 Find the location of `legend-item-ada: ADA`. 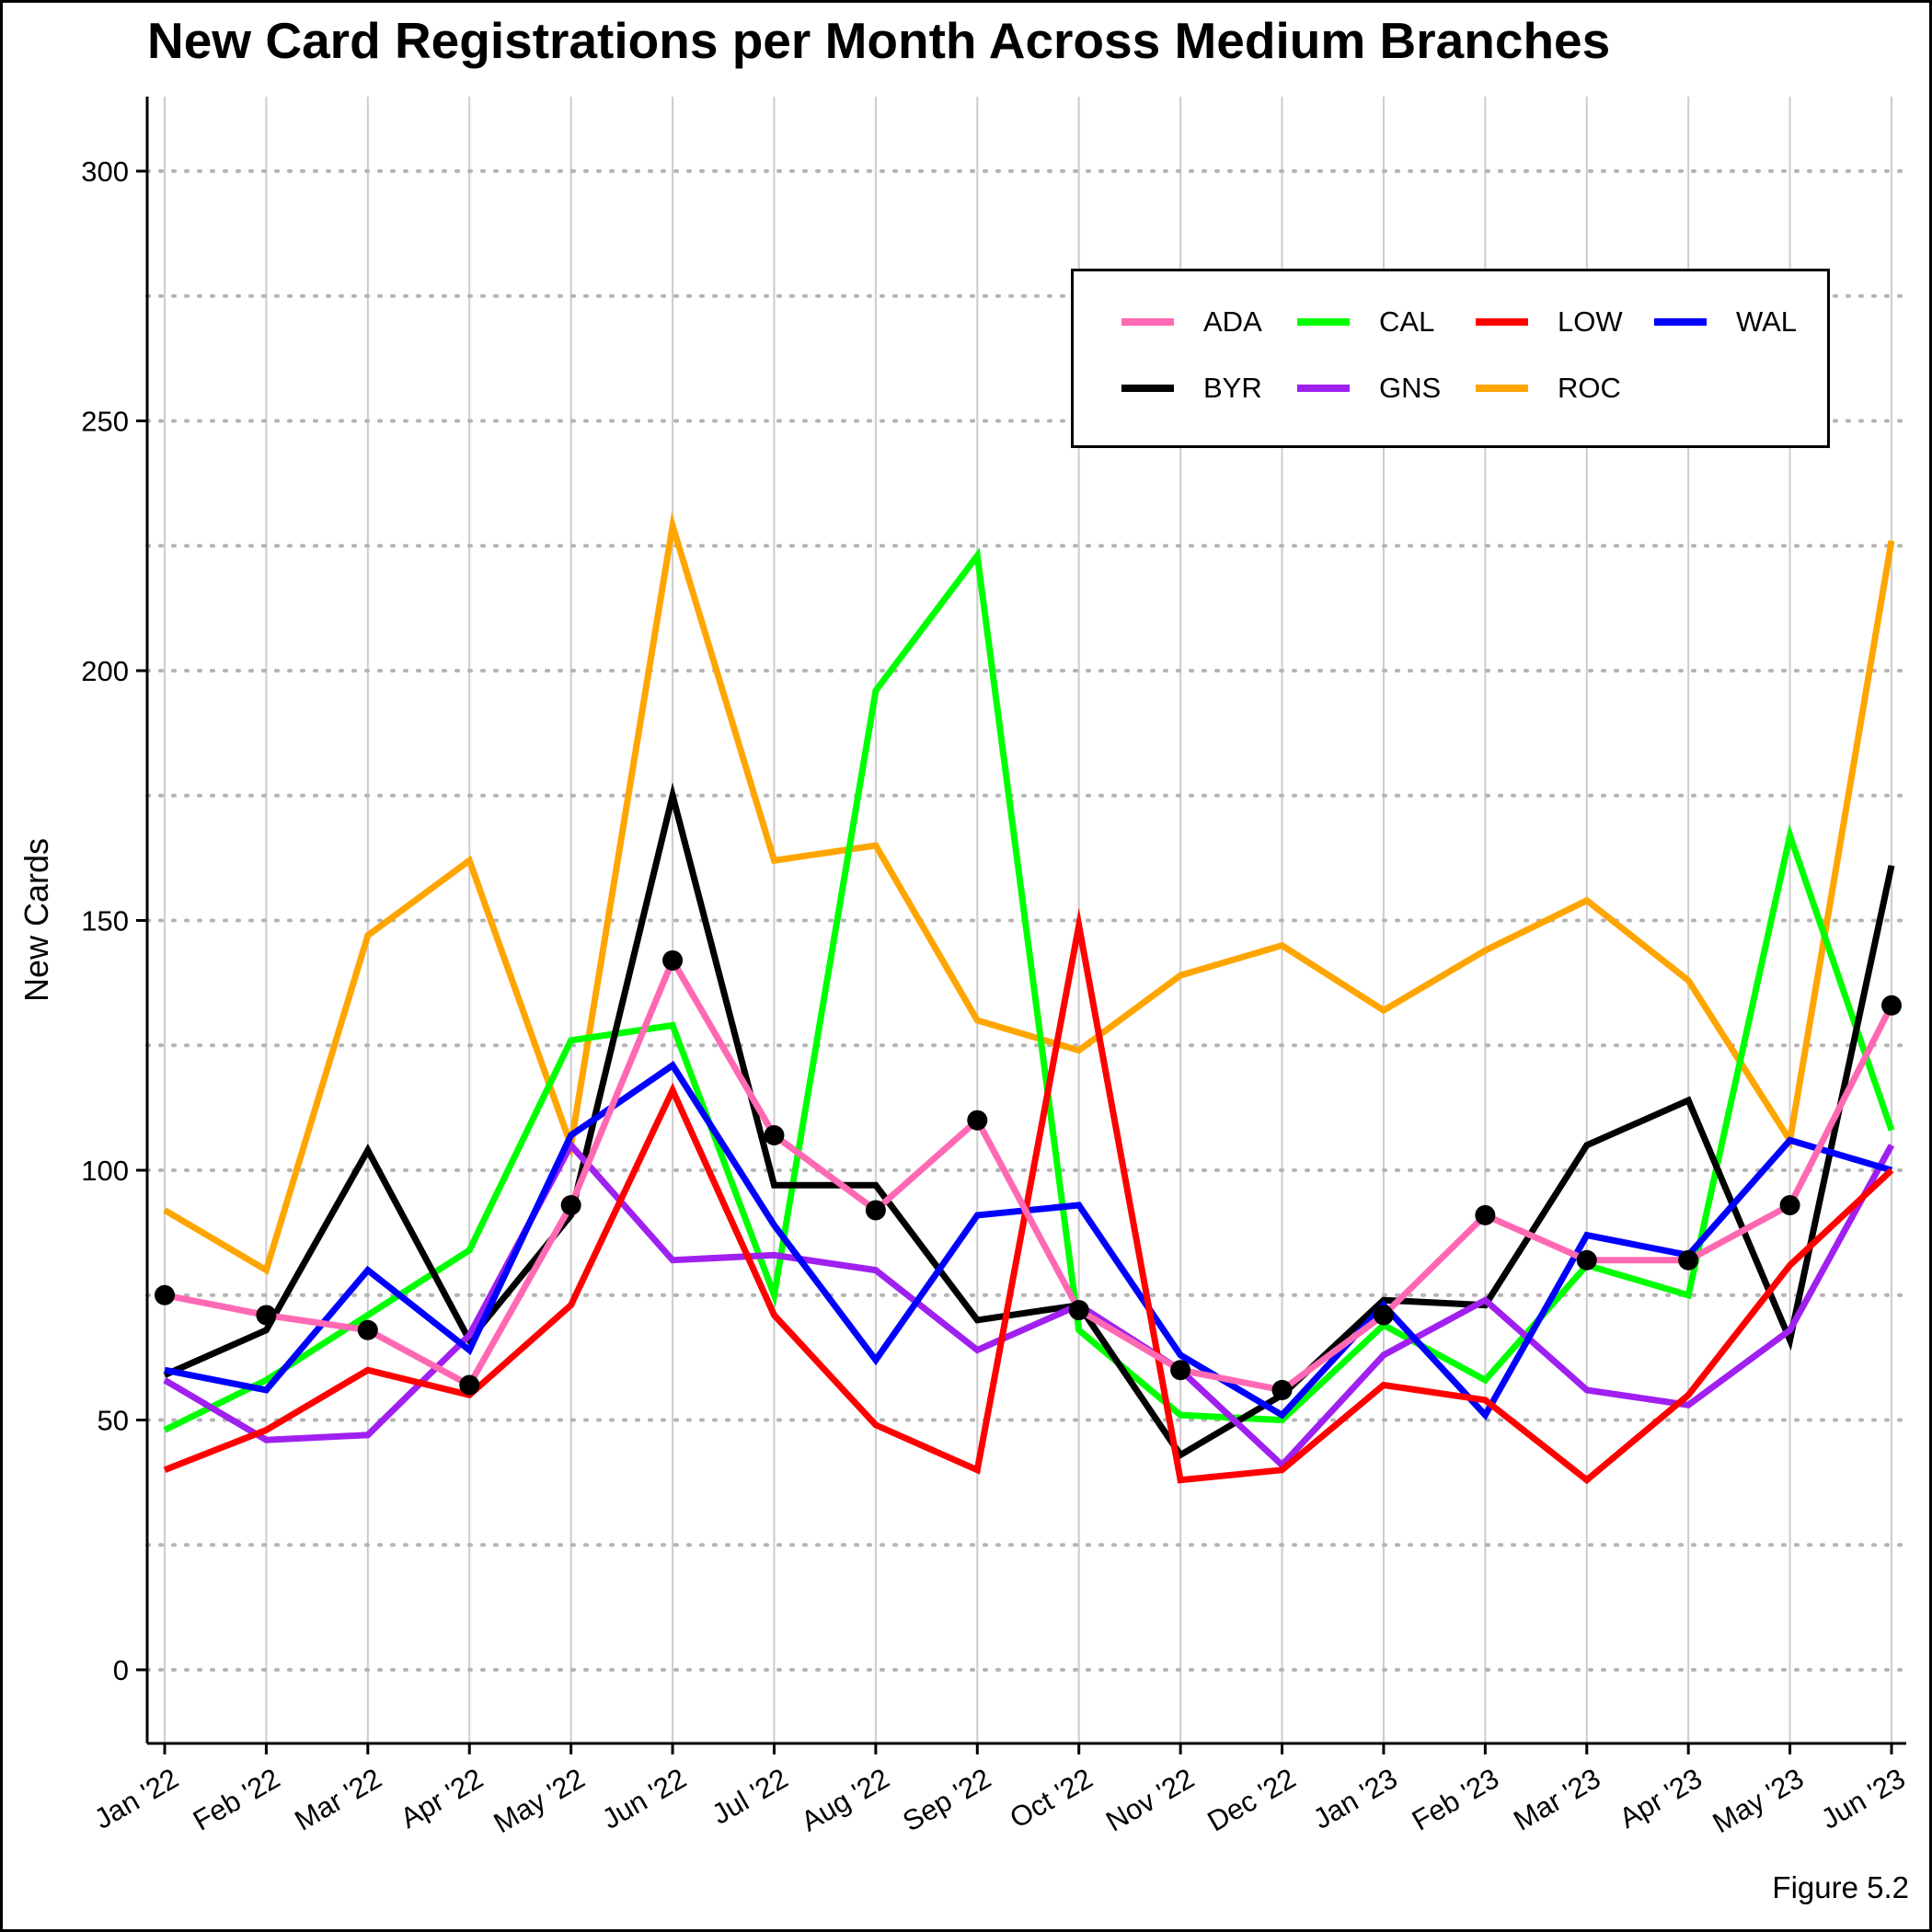

legend-item-ada: ADA is located at coordinates (1191, 322).